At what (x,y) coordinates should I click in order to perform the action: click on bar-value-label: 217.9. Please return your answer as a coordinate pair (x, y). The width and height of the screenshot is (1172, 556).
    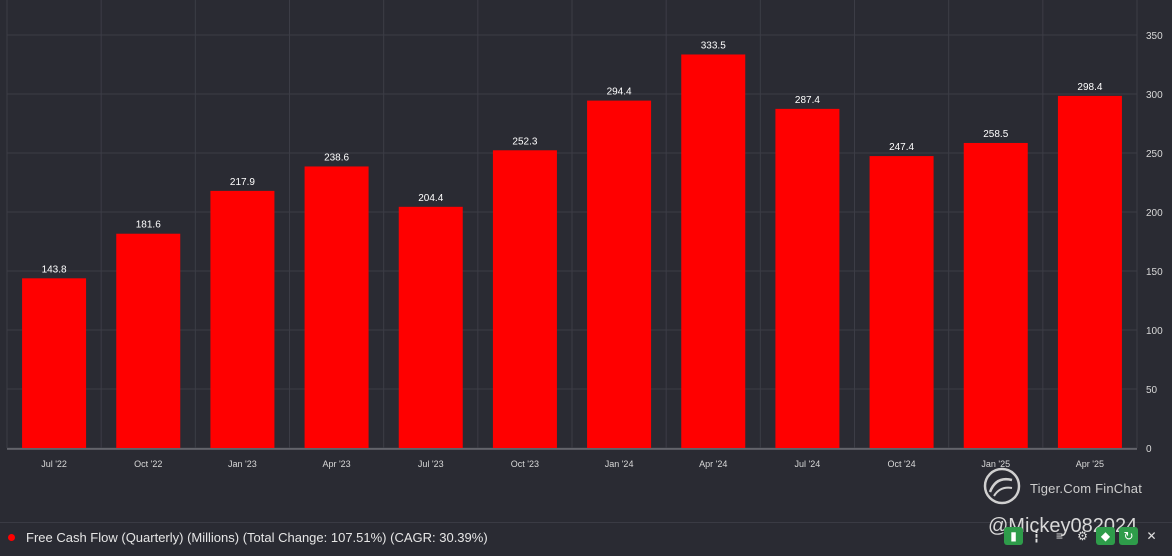
    Looking at the image, I should click on (242, 182).